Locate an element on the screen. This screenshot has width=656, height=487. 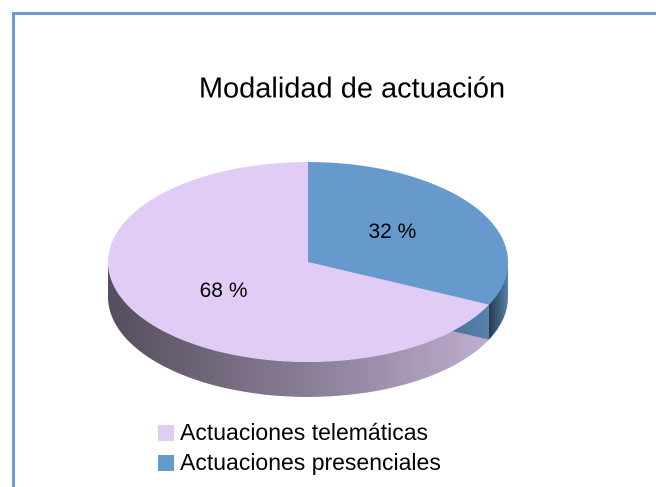
data-label: 68 % is located at coordinates (224, 290).